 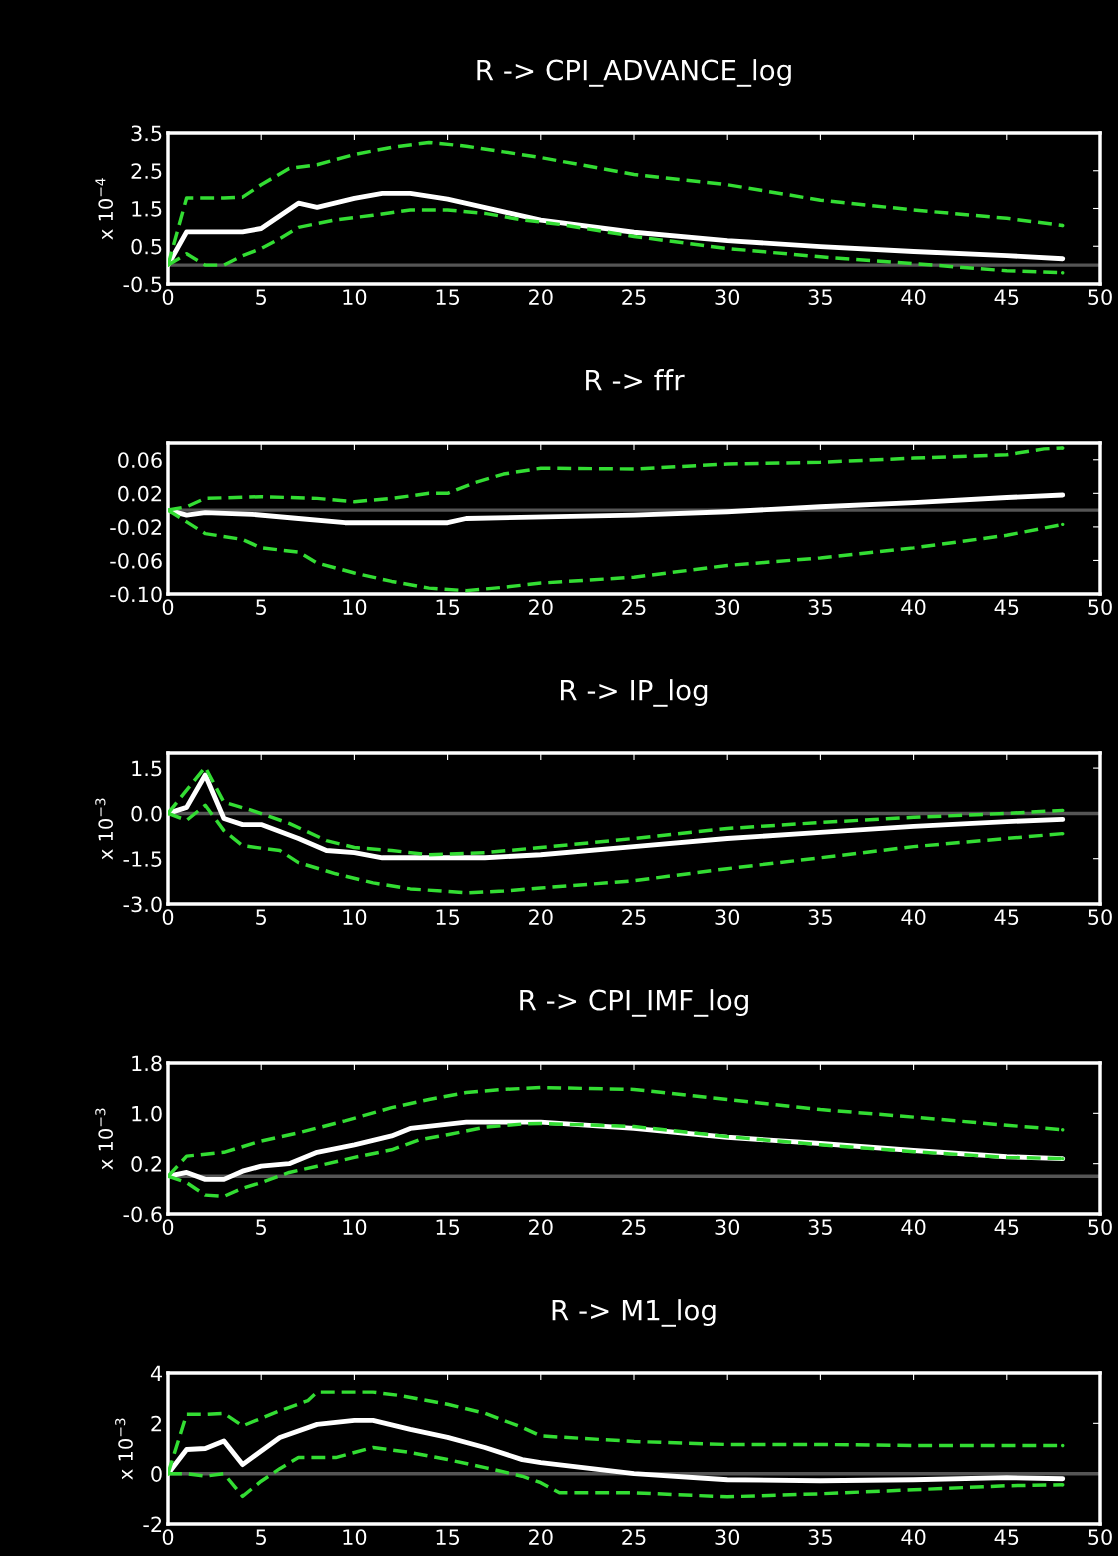 I want to click on chart-title: R -> ffr, so click(x=635, y=380).